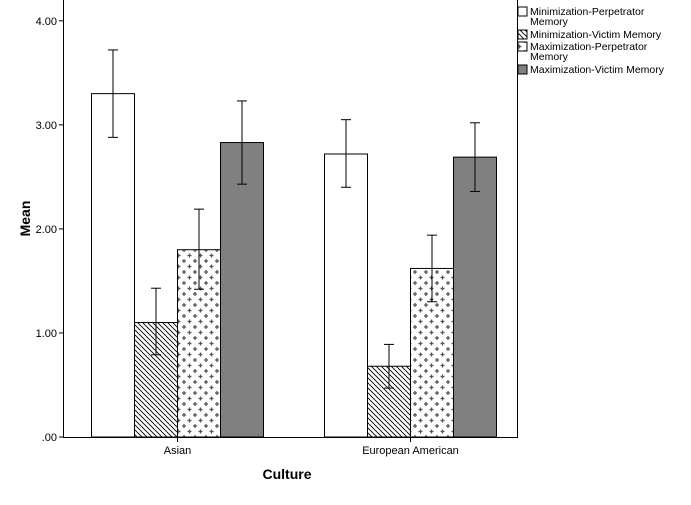 The image size is (691, 505). I want to click on legend-label-3: Maximization-Victim Memory, so click(597, 70).